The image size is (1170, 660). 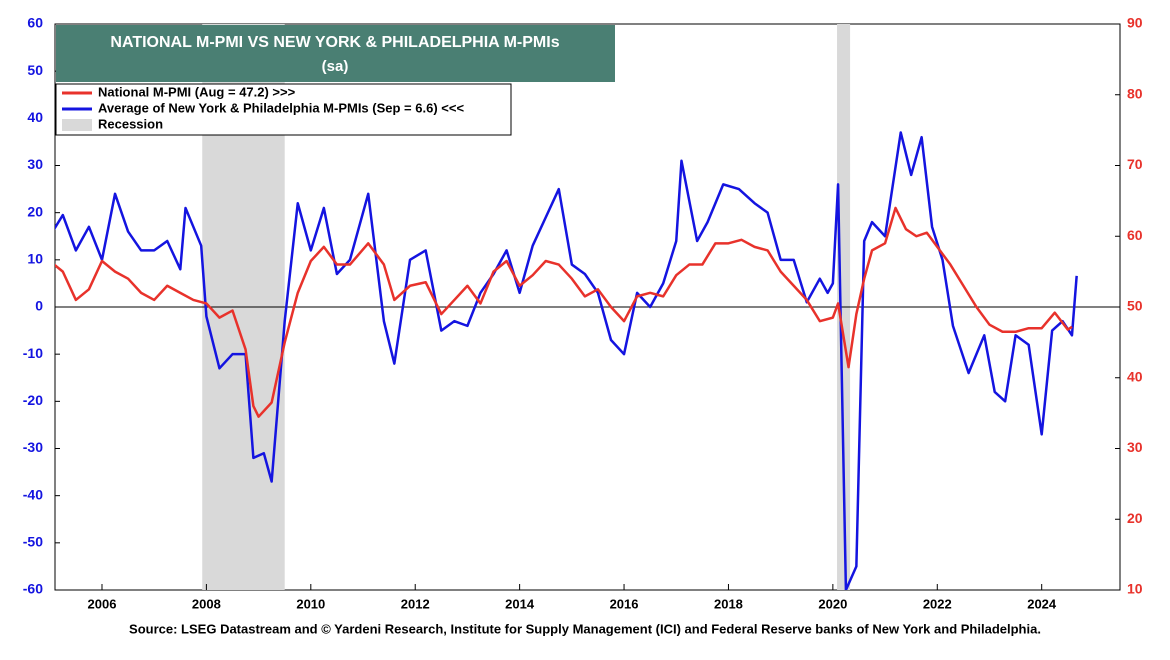 What do you see at coordinates (206, 603) in the screenshot?
I see `x-tick-label: 2008` at bounding box center [206, 603].